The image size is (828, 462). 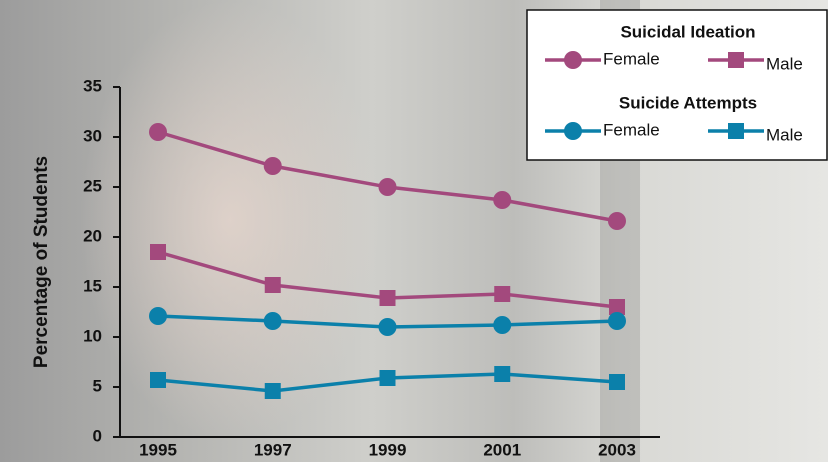 I want to click on x-tick-label: 1999, so click(x=388, y=449).